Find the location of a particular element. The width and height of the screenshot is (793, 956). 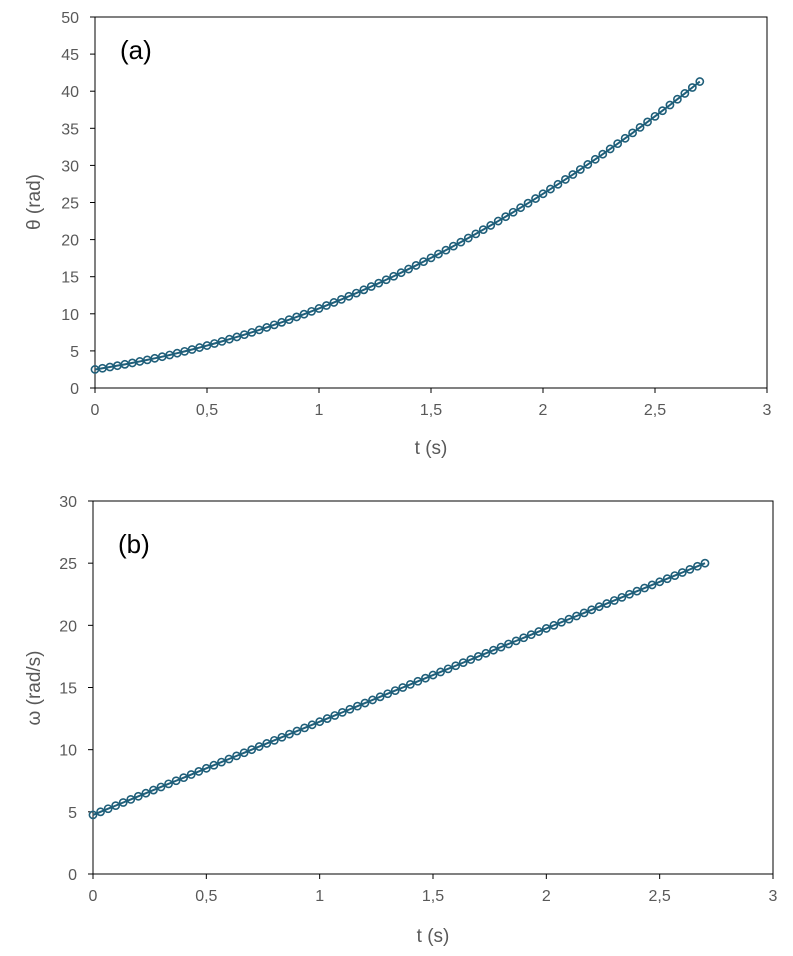

y-tick-label: 5 is located at coordinates (74, 352).